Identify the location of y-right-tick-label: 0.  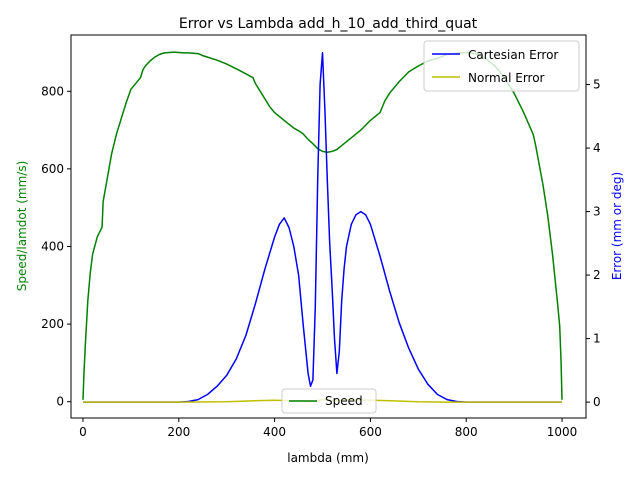
(597, 402).